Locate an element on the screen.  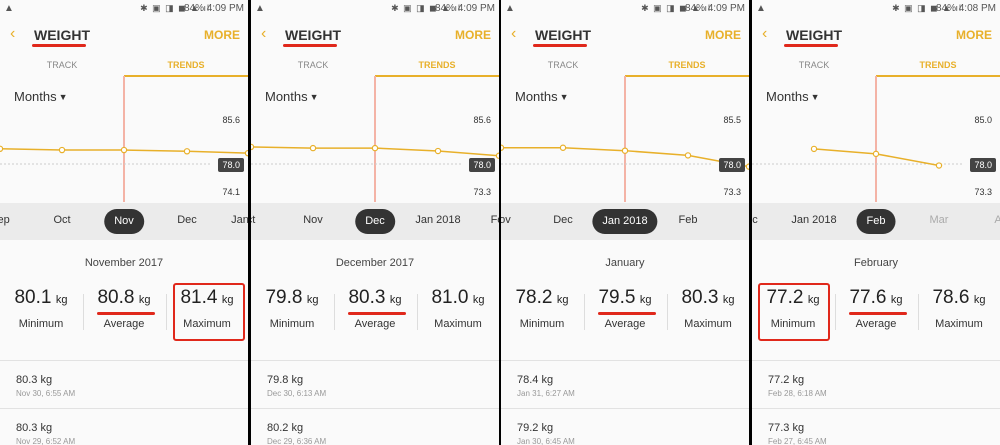
status-icons: ✱ ▣ ◨ ◼ ▲.ıl is located at coordinates (175, 8).